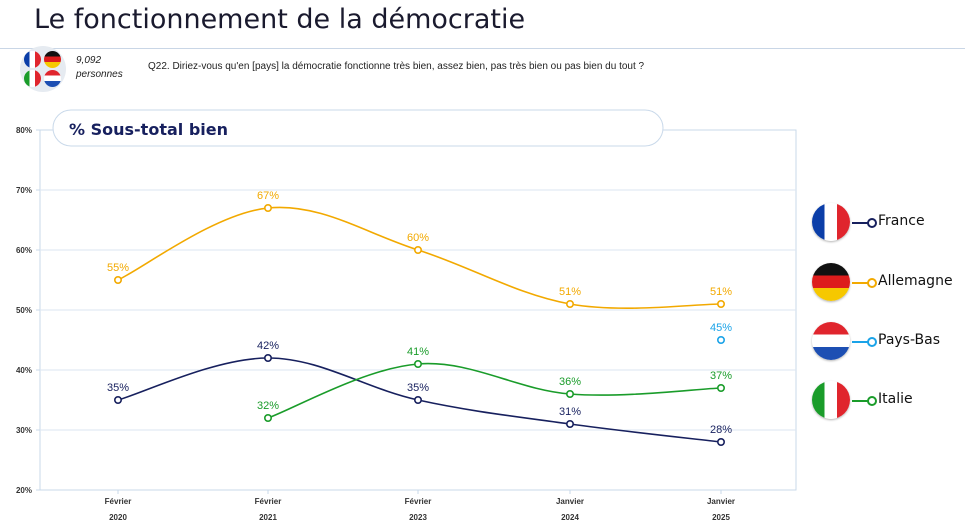 The height and width of the screenshot is (531, 965). Describe the element at coordinates (268, 406) in the screenshot. I see `data-label-italie: 32%` at that location.